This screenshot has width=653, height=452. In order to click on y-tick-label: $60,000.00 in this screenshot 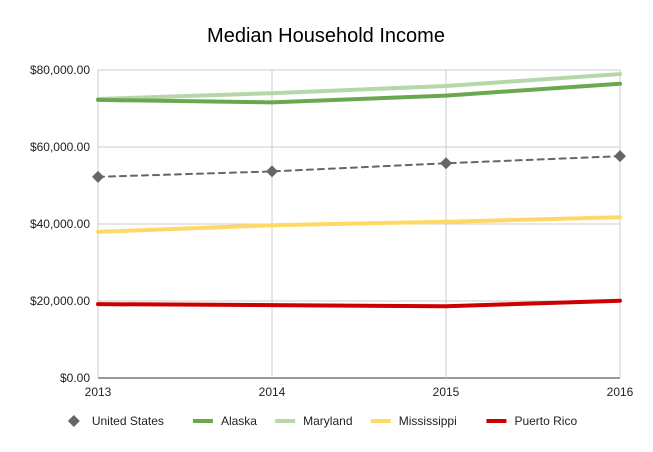, I will do `click(60, 147)`.